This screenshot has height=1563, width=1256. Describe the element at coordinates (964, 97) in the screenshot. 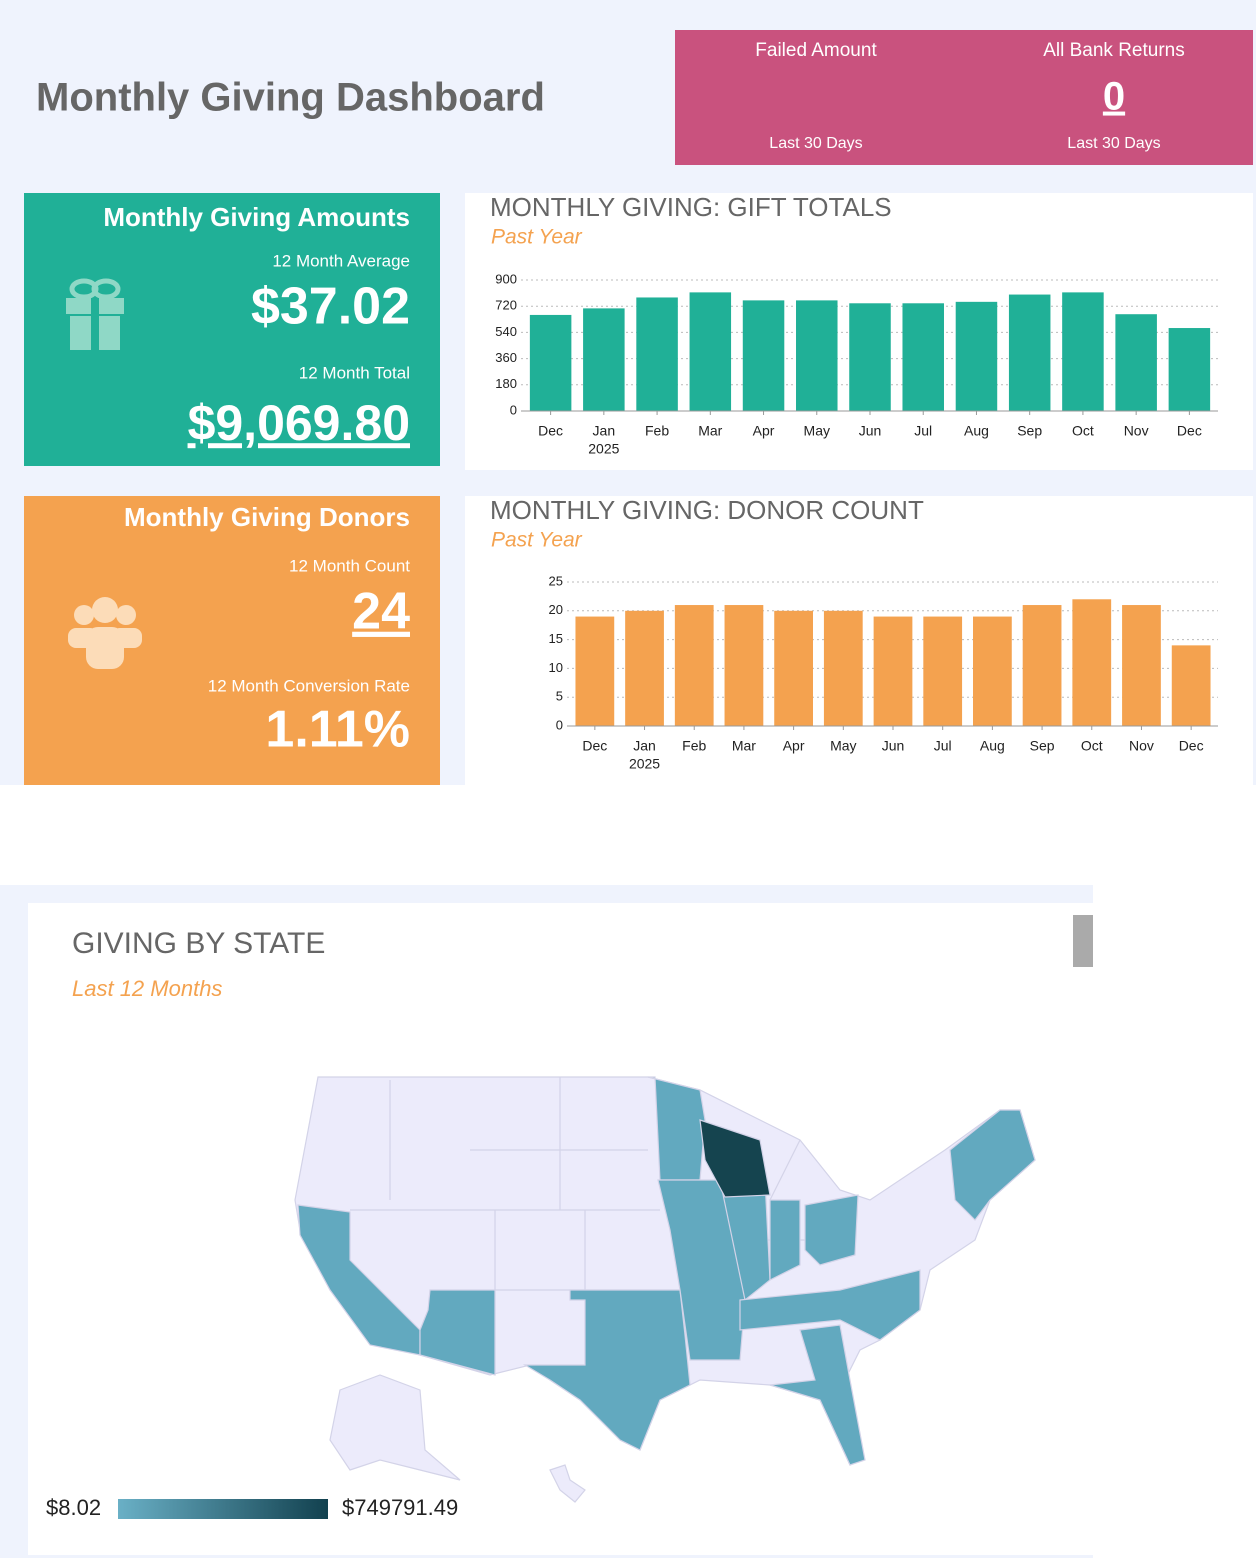

I see `alert-panel` at that location.